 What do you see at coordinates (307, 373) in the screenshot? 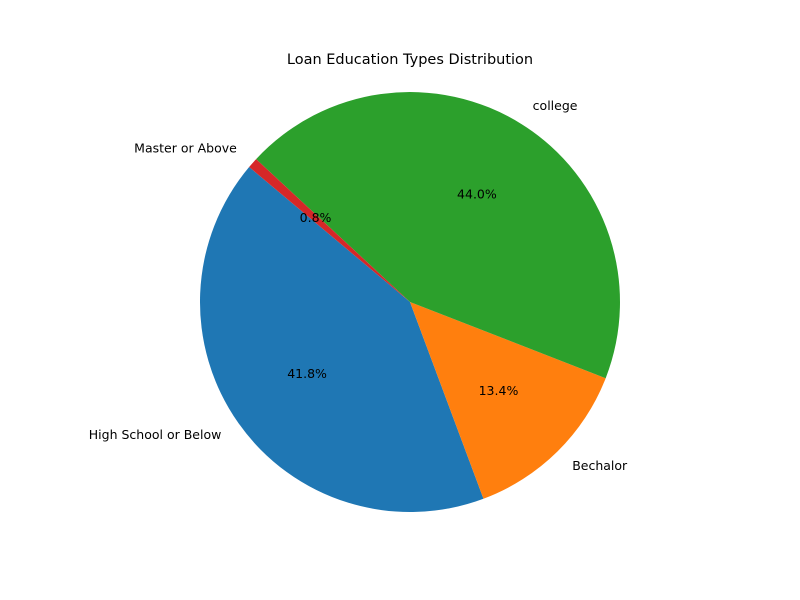
I see `slice-percent-label: 41.8%` at bounding box center [307, 373].